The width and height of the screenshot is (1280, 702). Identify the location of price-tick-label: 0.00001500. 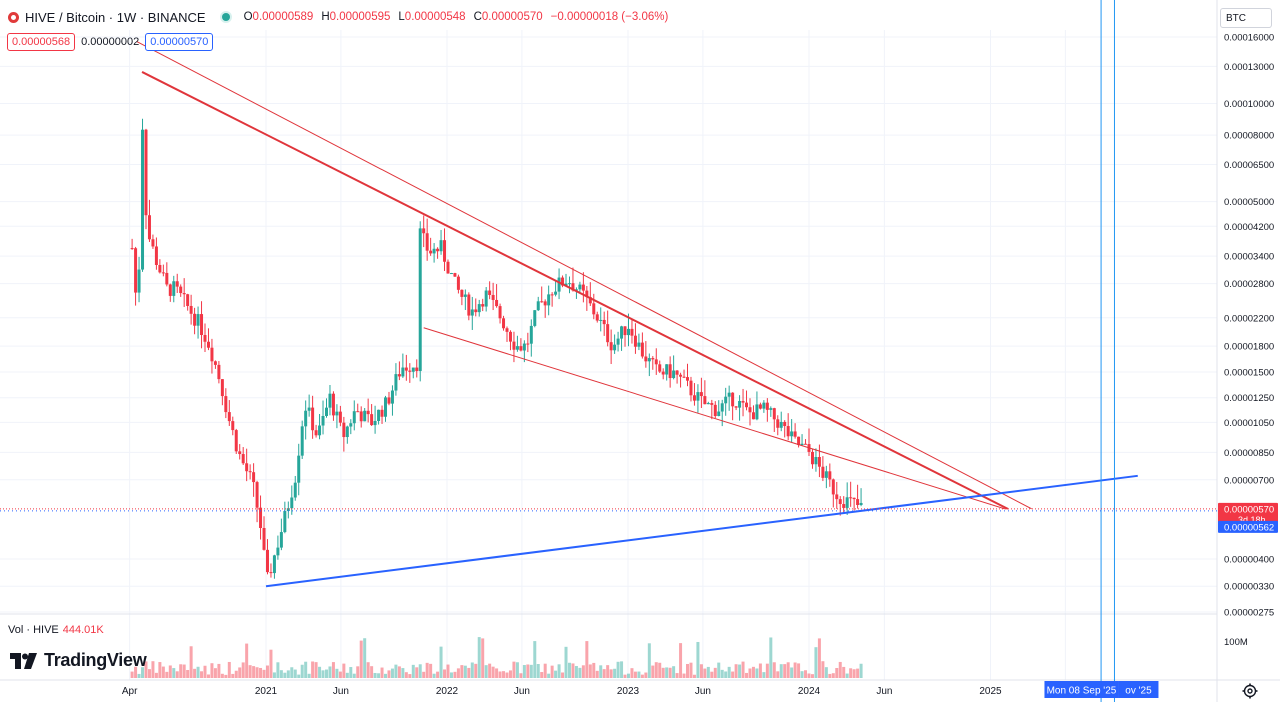
(1249, 372).